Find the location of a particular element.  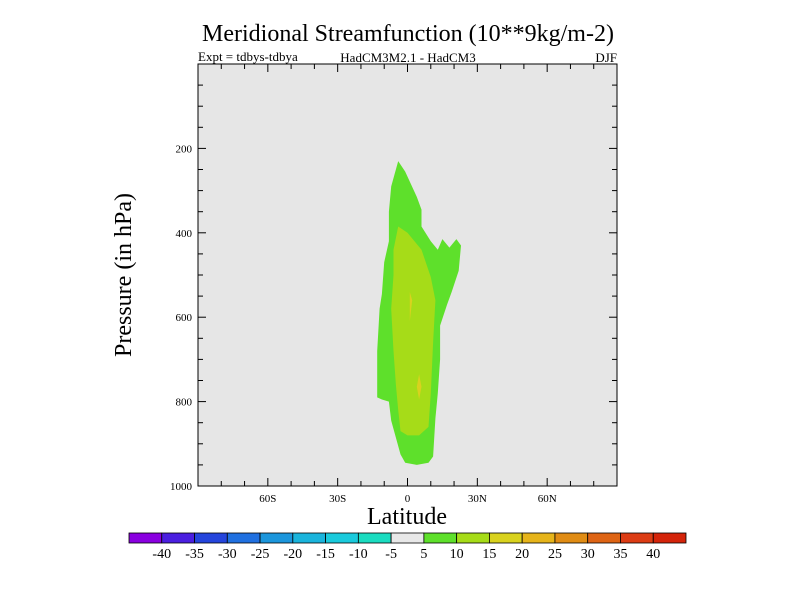

y-axis-label: Pressure (in hPa) is located at coordinates (124, 275).